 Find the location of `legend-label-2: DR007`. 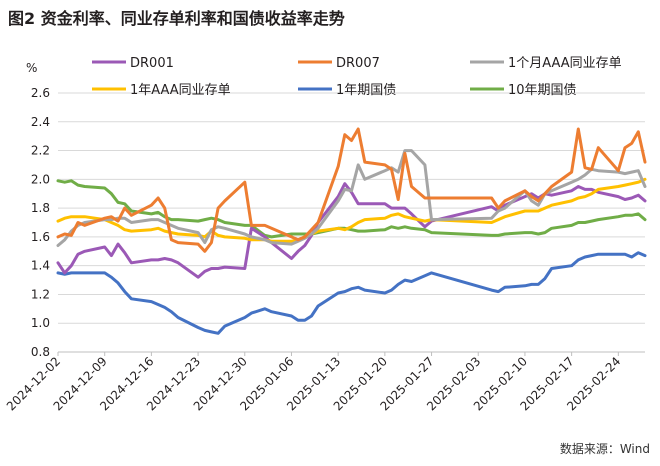

legend-label-2: DR007 is located at coordinates (358, 63).